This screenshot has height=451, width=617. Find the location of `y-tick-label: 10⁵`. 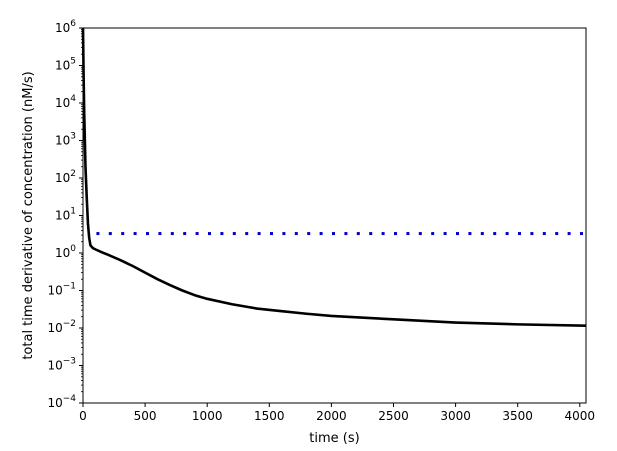

y-tick-label: 10⁵ is located at coordinates (65, 65).